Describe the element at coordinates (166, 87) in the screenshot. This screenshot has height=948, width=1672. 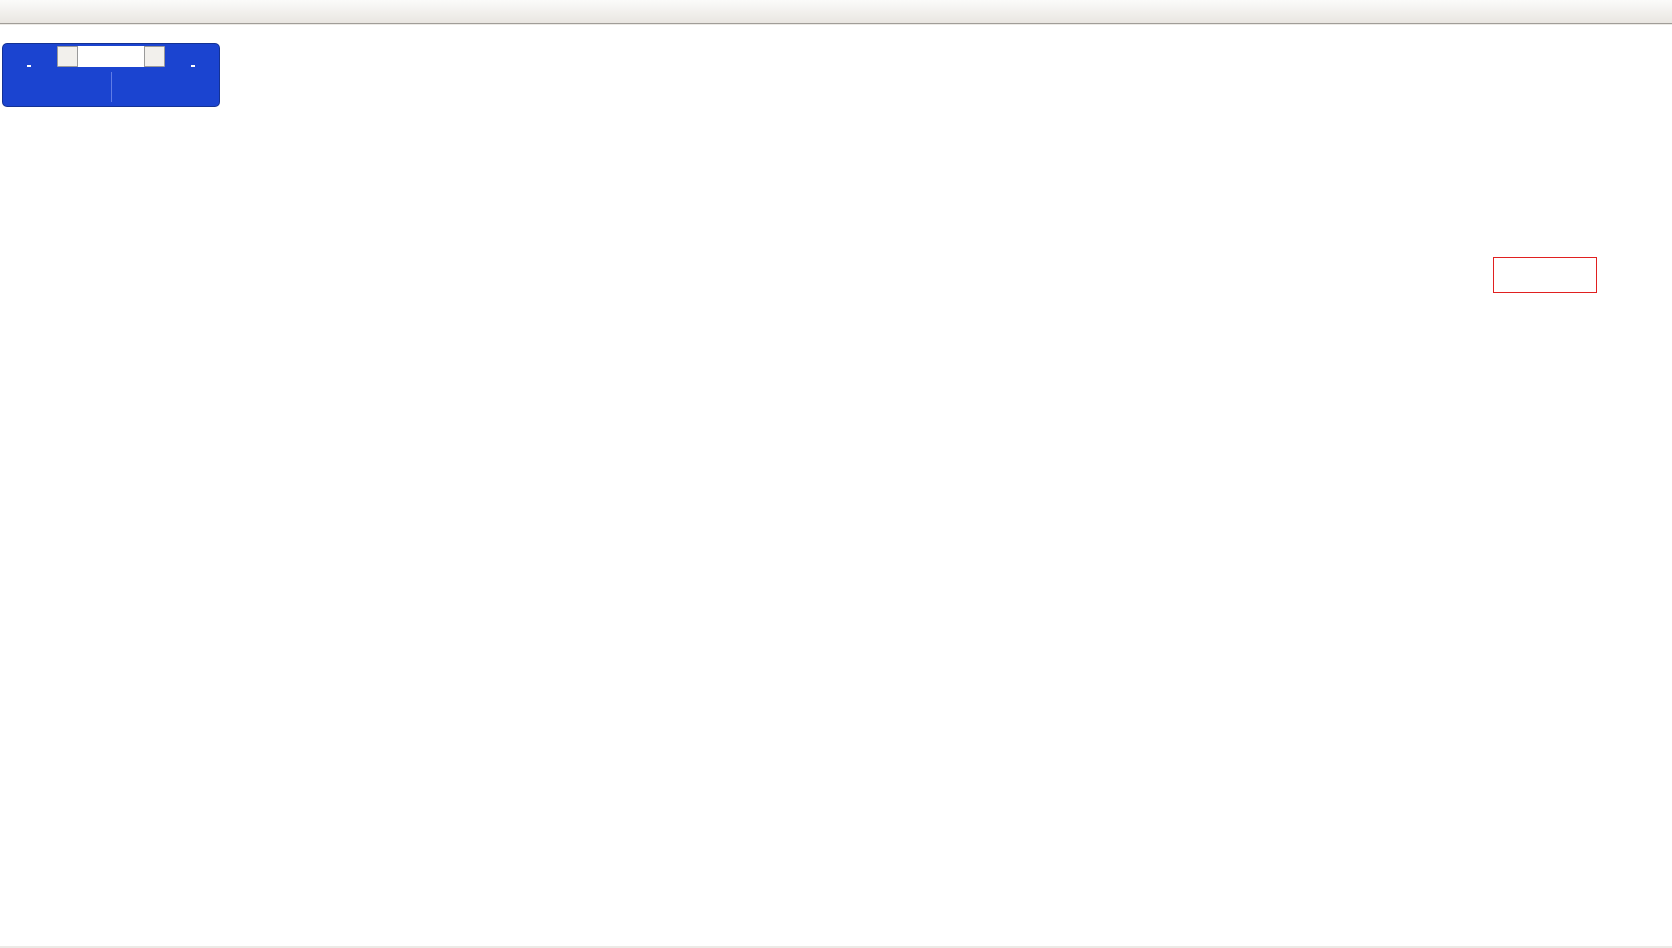
I see `buy-price-button` at that location.